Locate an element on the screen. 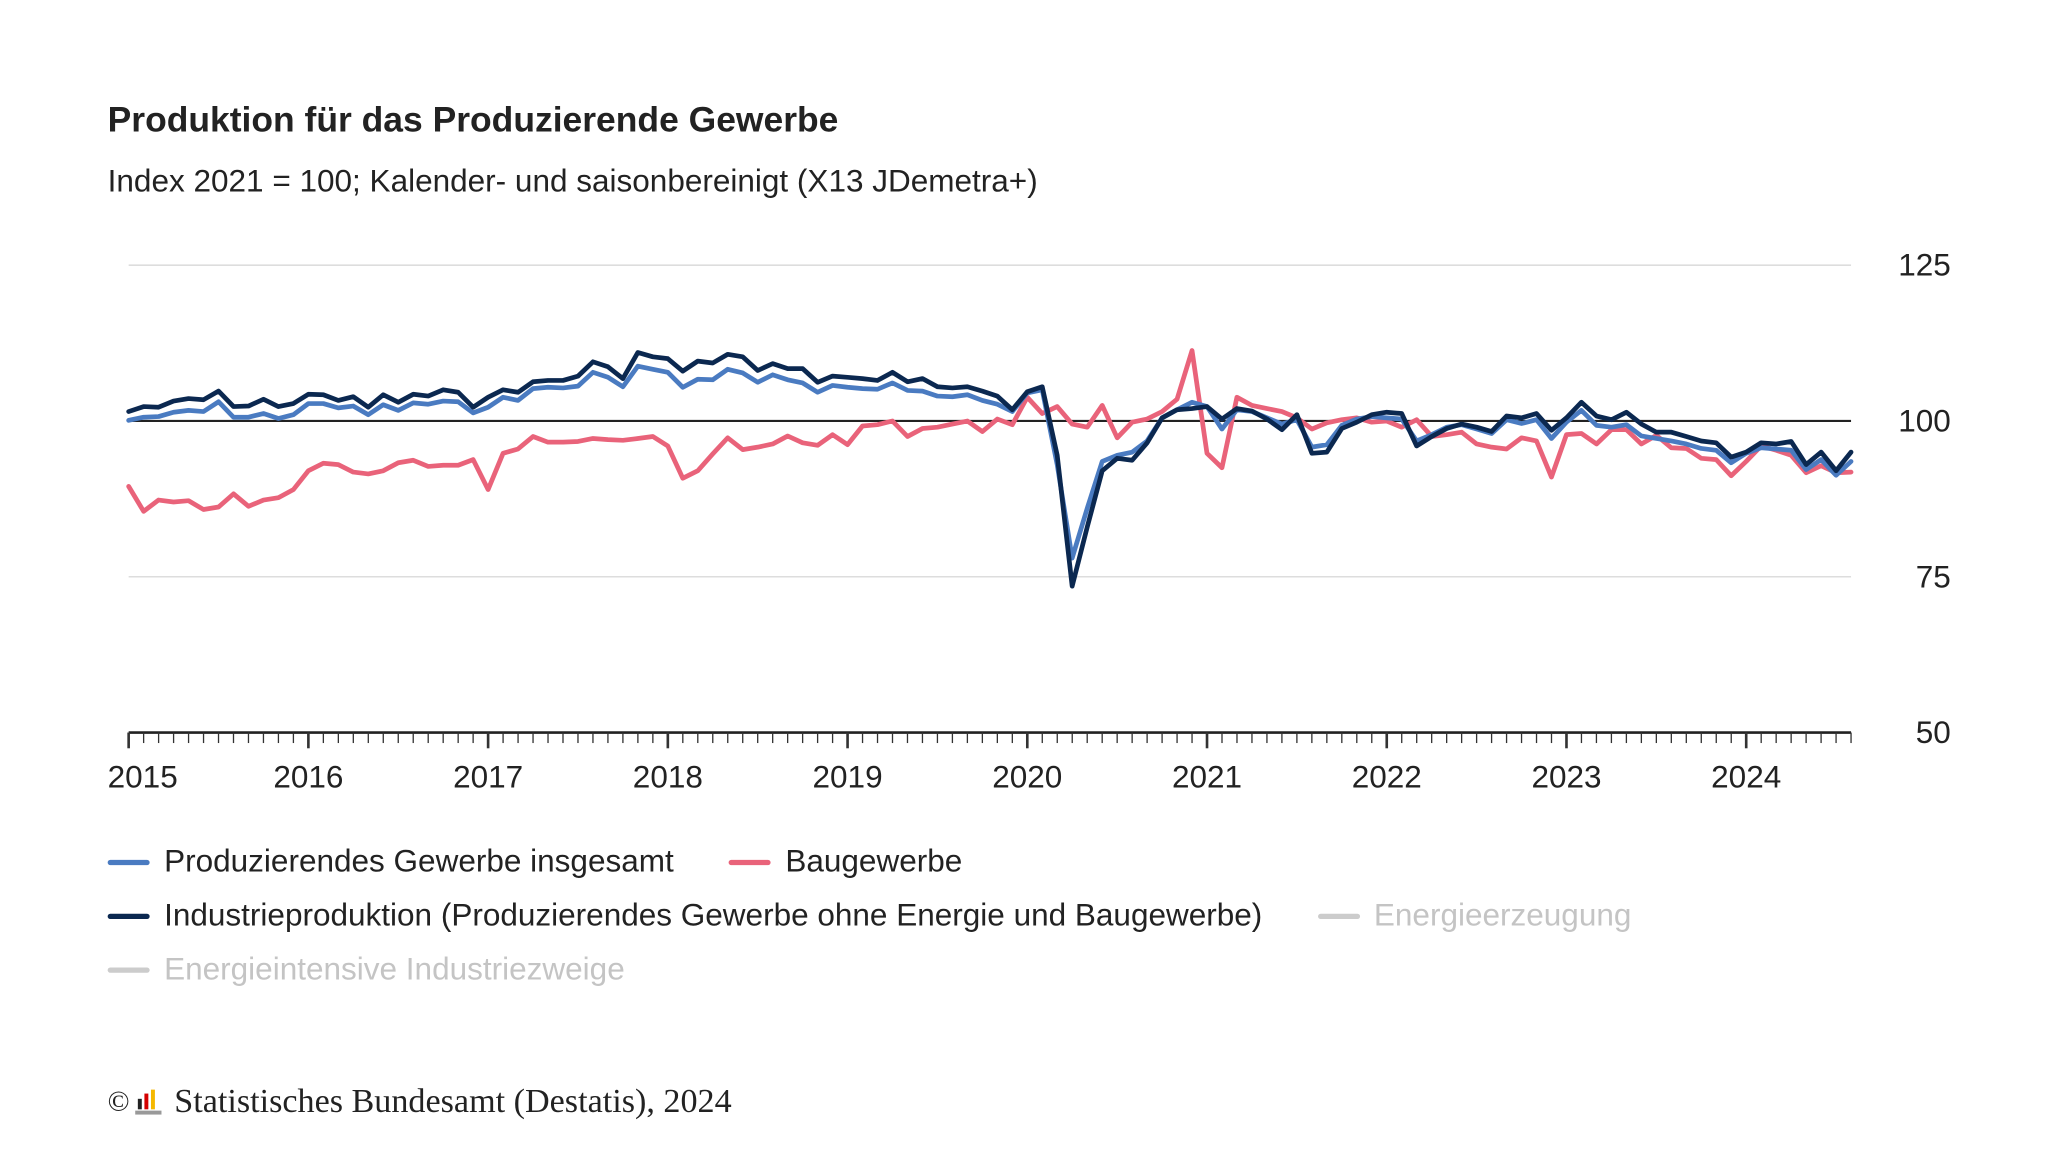 The width and height of the screenshot is (2048, 1153). y-tick-label: 125 is located at coordinates (1924, 265).